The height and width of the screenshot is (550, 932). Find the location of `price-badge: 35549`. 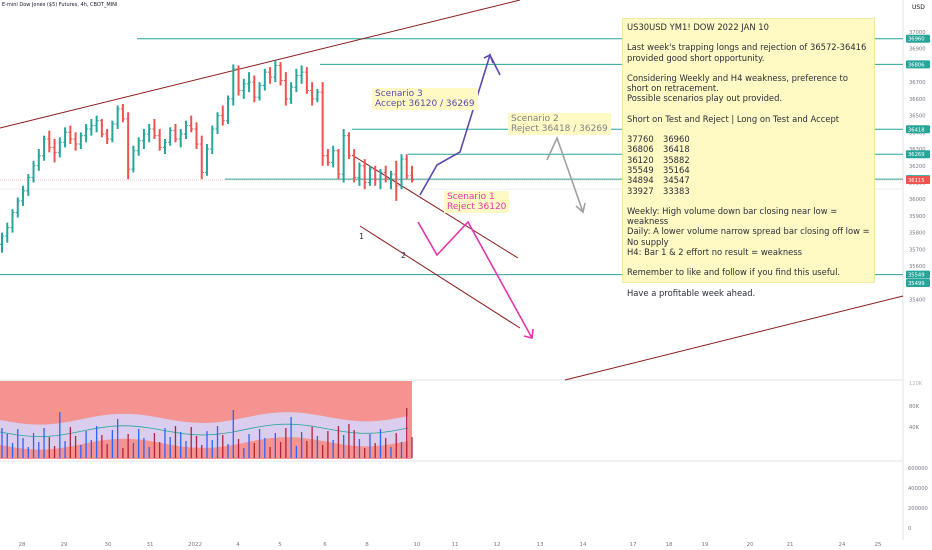

price-badge: 35549 is located at coordinates (918, 274).